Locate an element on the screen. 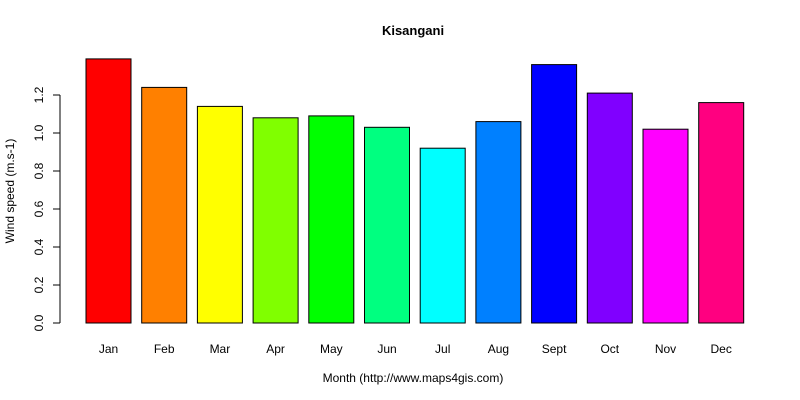 This screenshot has height=400, width=800. bar-sept is located at coordinates (554, 194).